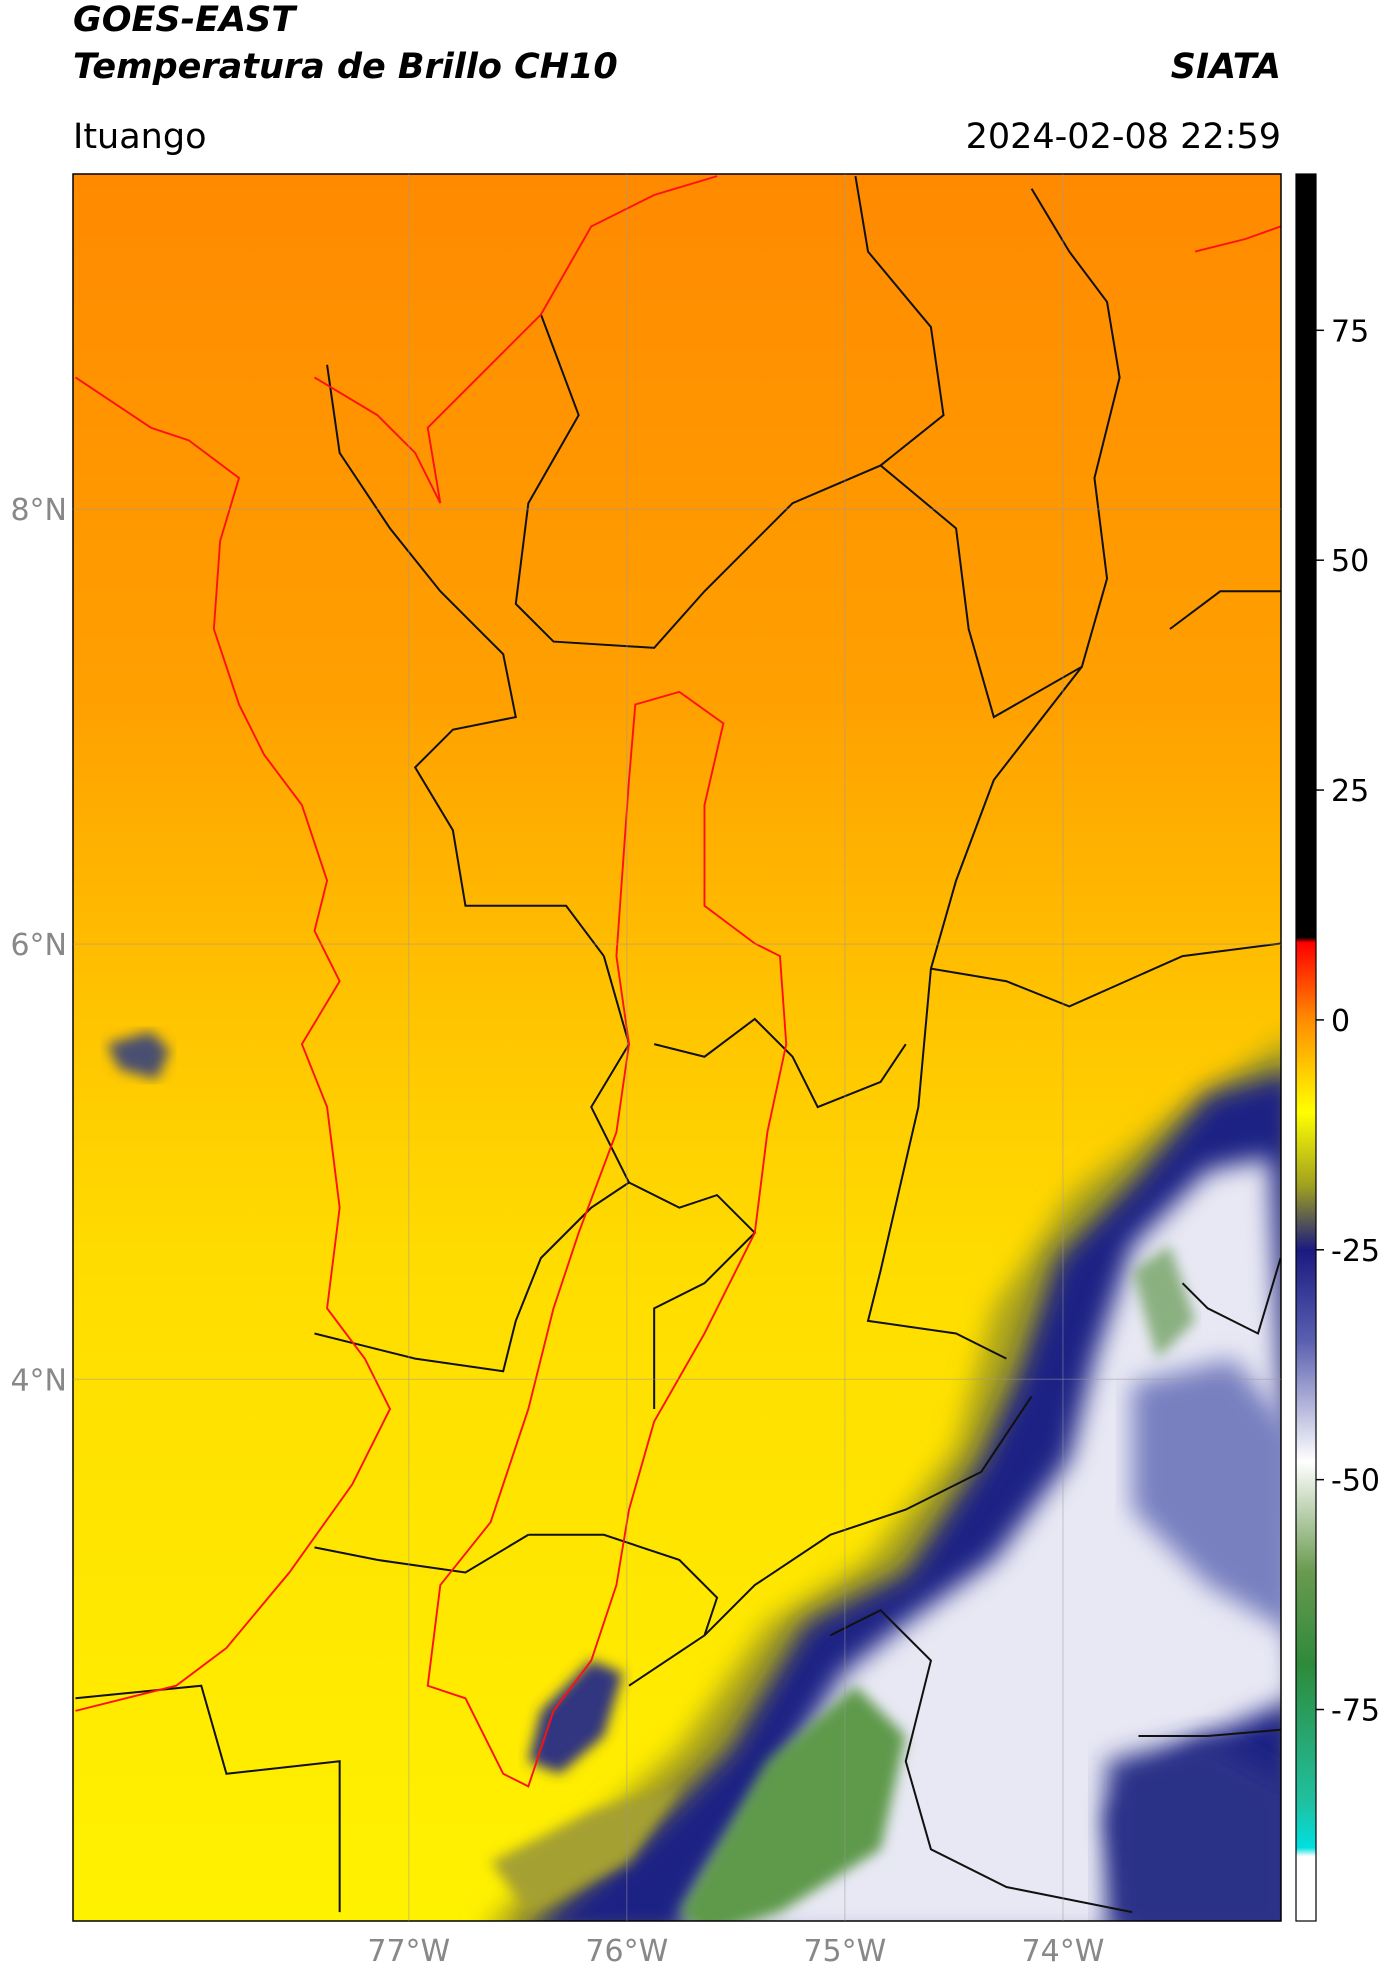  Describe the element at coordinates (1306, 1047) in the screenshot. I see `colorbar` at that location.